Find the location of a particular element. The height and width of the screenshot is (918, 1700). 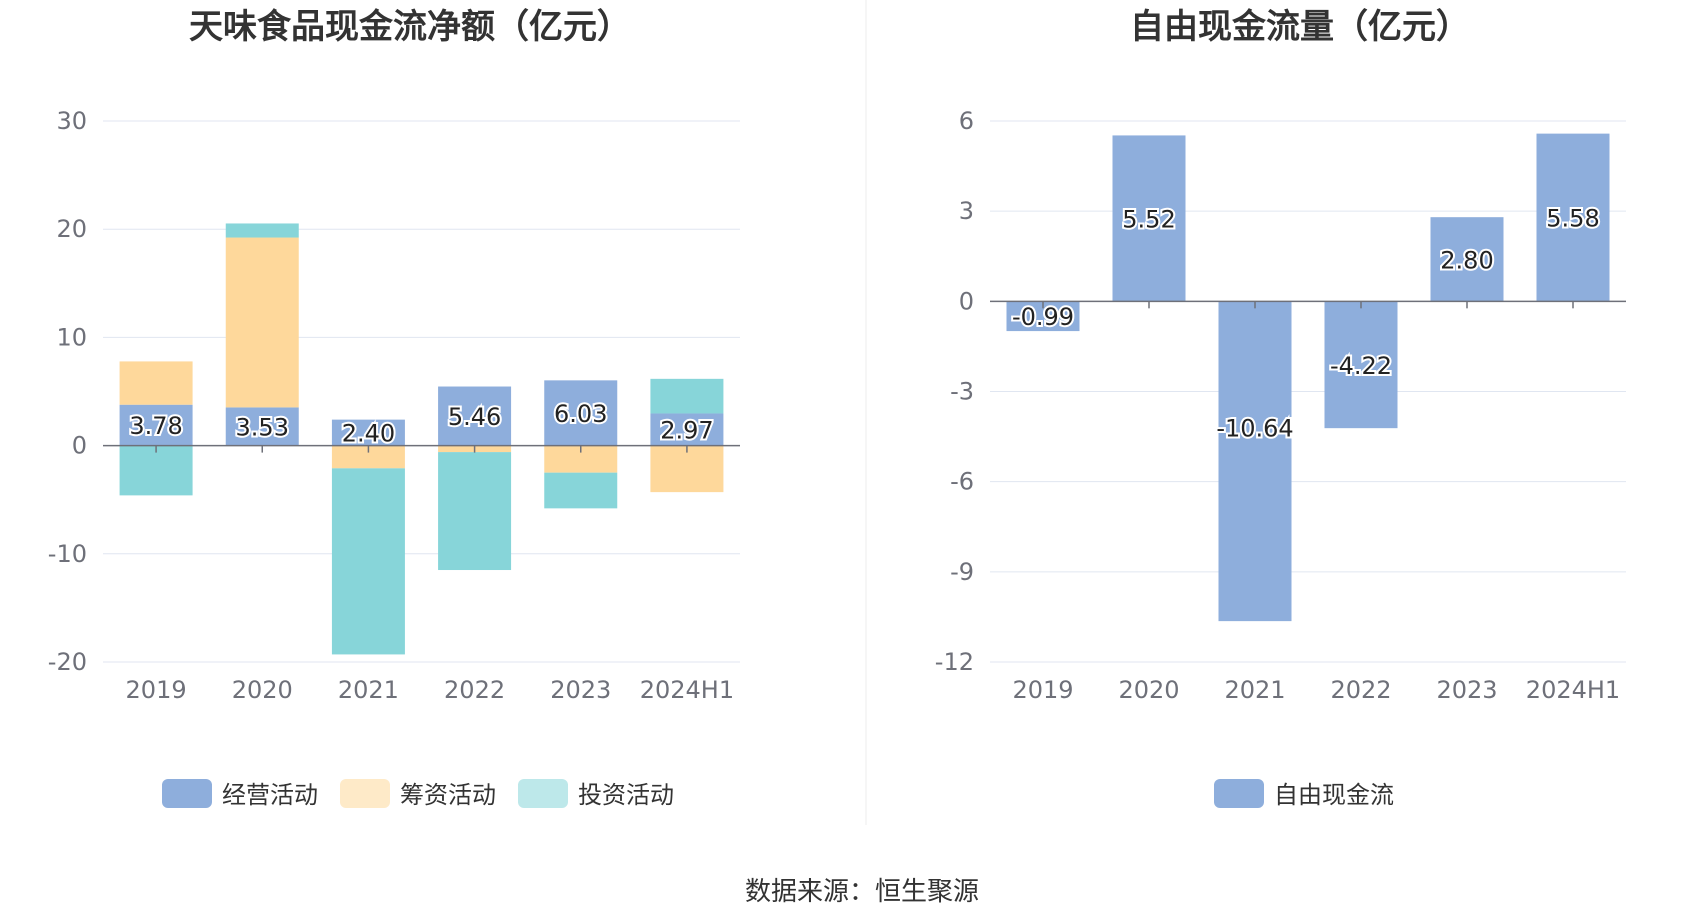

y-tick-label: 20 is located at coordinates (71, 229).